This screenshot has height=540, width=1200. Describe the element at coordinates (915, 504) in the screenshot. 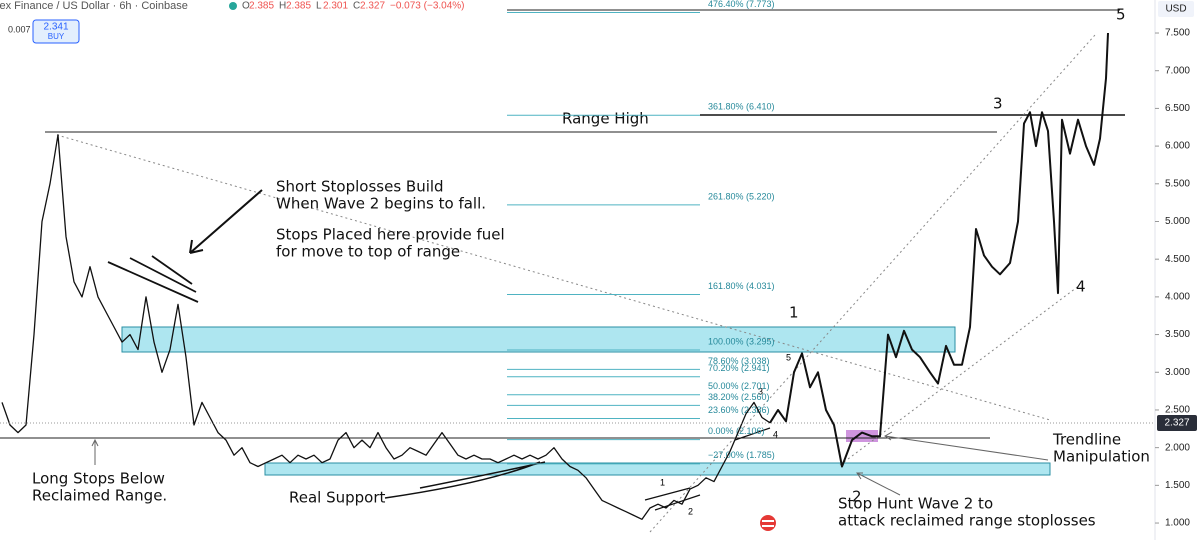

I see `annotation: Stop Hunt Wave 2 to` at that location.